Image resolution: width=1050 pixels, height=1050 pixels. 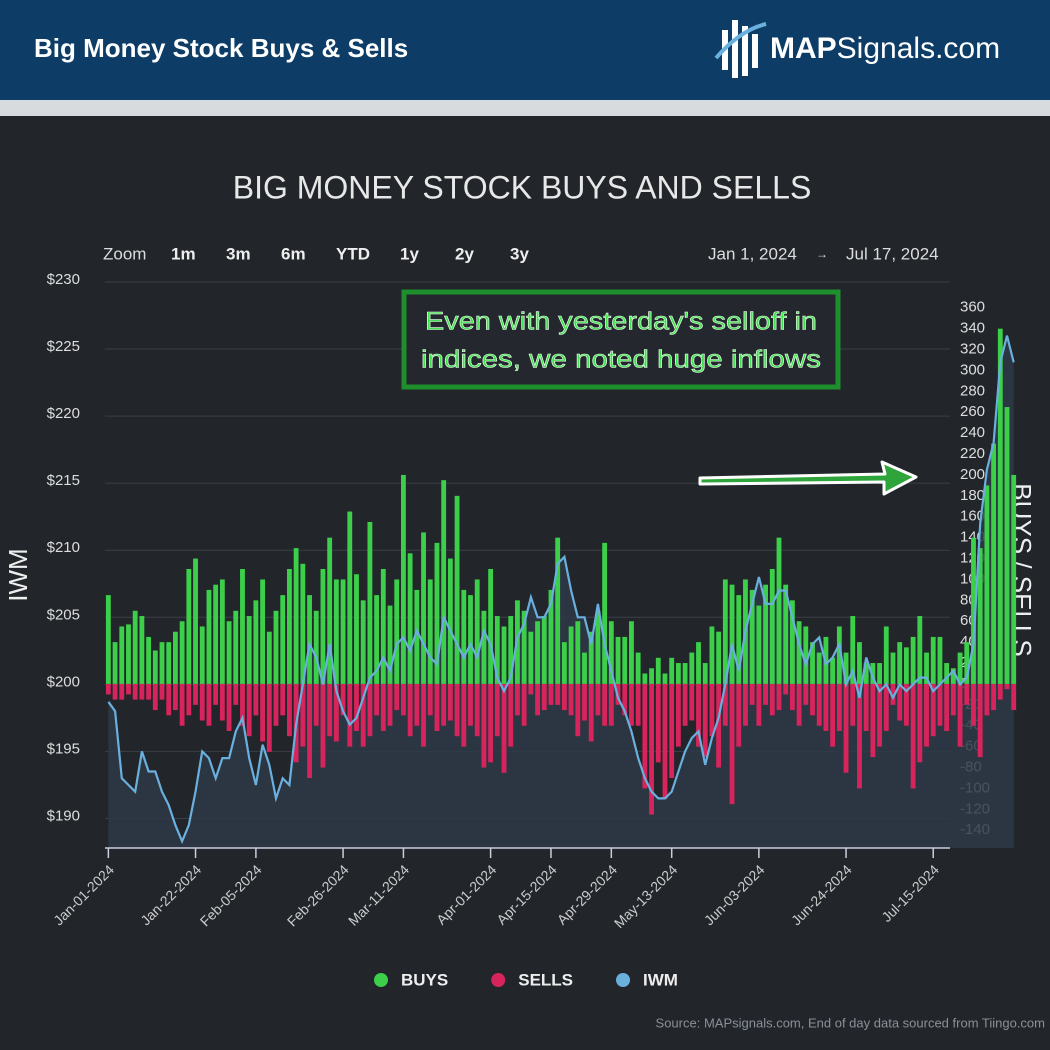 What do you see at coordinates (238, 253) in the screenshot?
I see `zoom-button: 3m` at bounding box center [238, 253].